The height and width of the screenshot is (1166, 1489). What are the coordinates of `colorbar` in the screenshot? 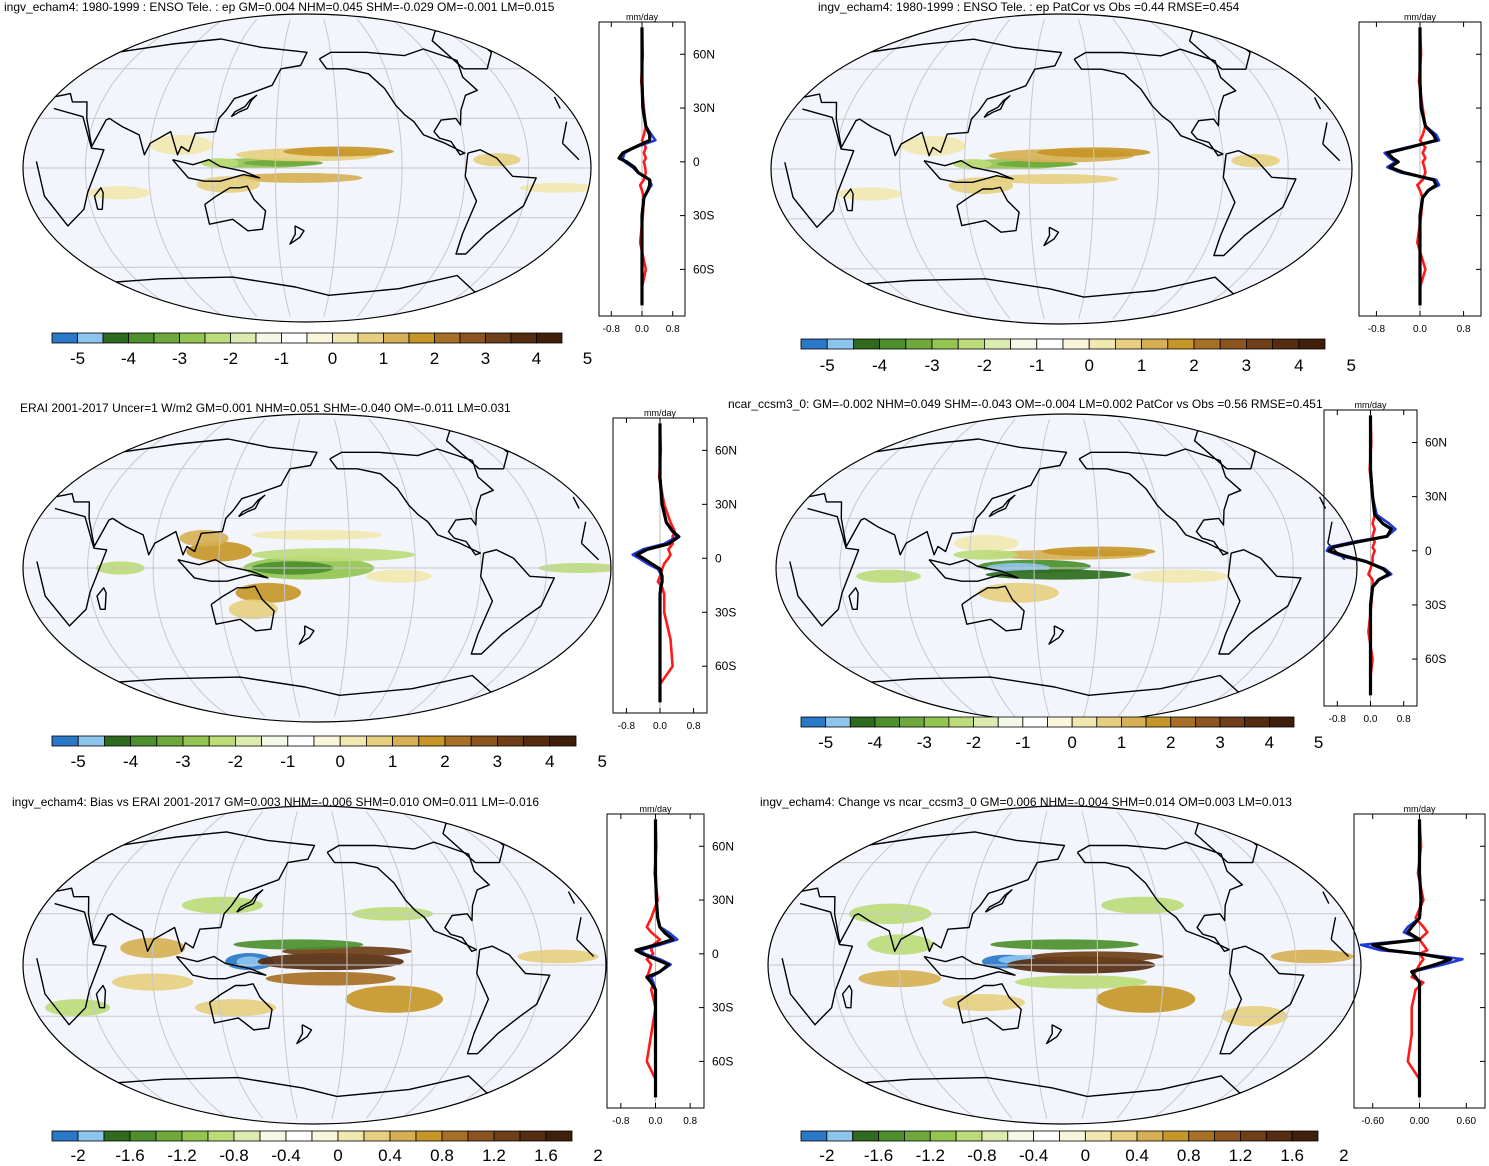 It's located at (314, 741).